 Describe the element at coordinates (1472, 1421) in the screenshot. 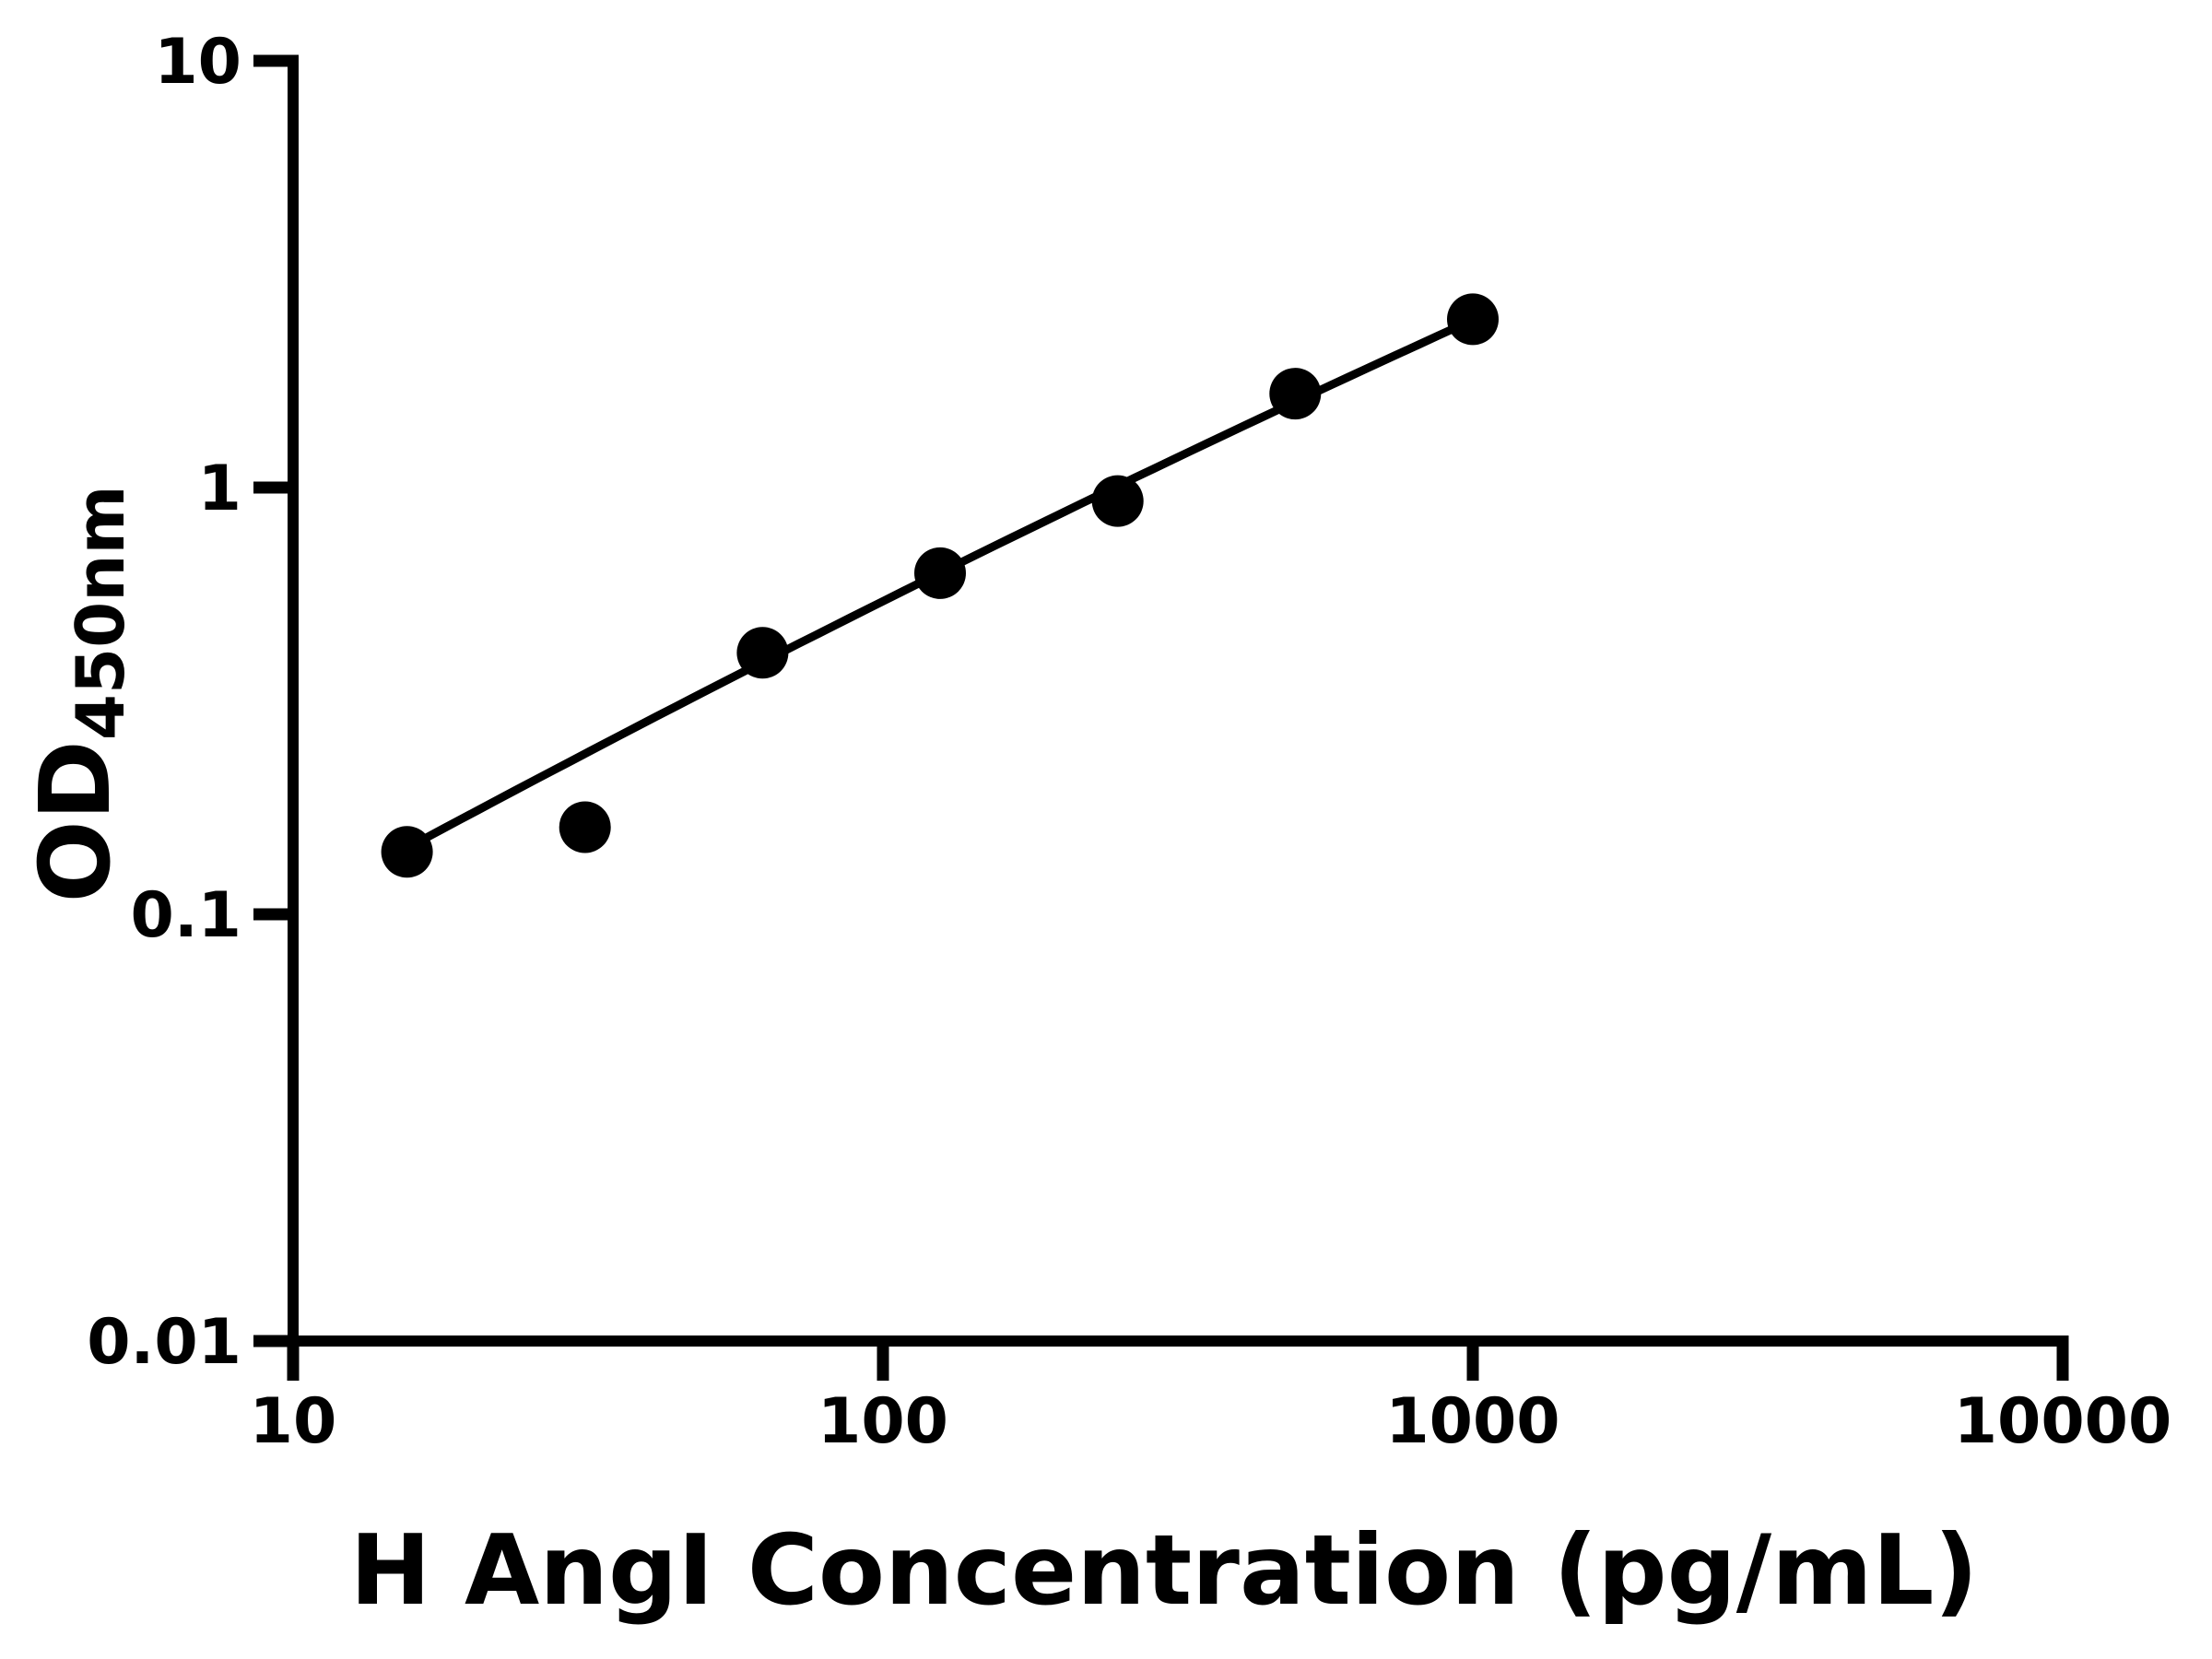

I see `x-tick-label: 1000` at that location.